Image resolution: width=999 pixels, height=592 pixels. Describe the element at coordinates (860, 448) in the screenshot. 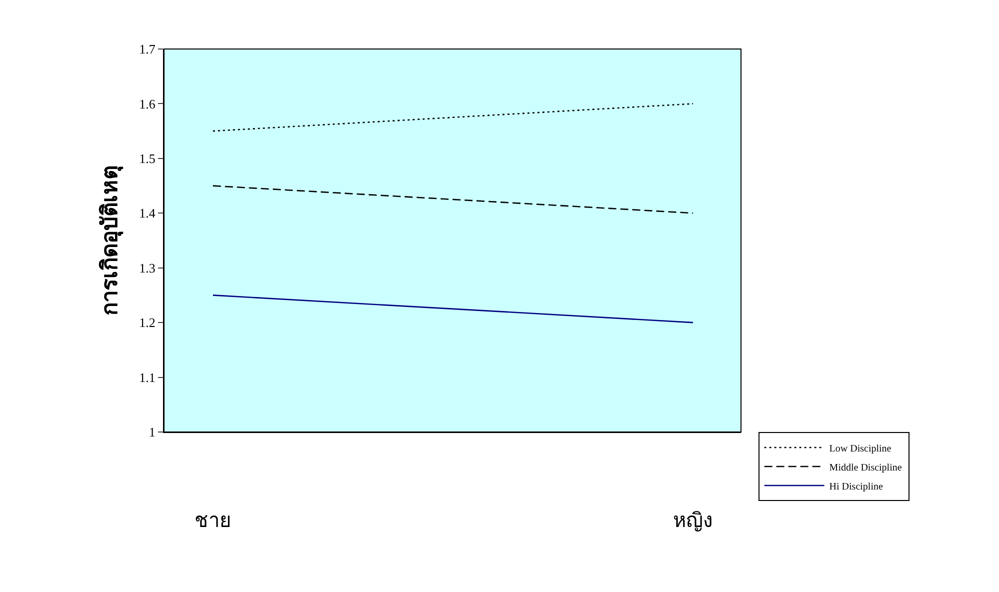

I see `text: Low Discipline` at that location.